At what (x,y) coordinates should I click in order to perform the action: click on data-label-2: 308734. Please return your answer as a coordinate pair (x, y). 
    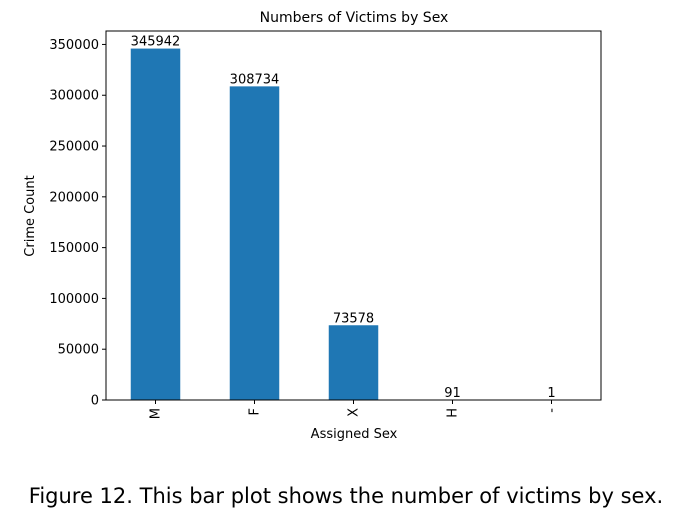
    Looking at the image, I should click on (255, 79).